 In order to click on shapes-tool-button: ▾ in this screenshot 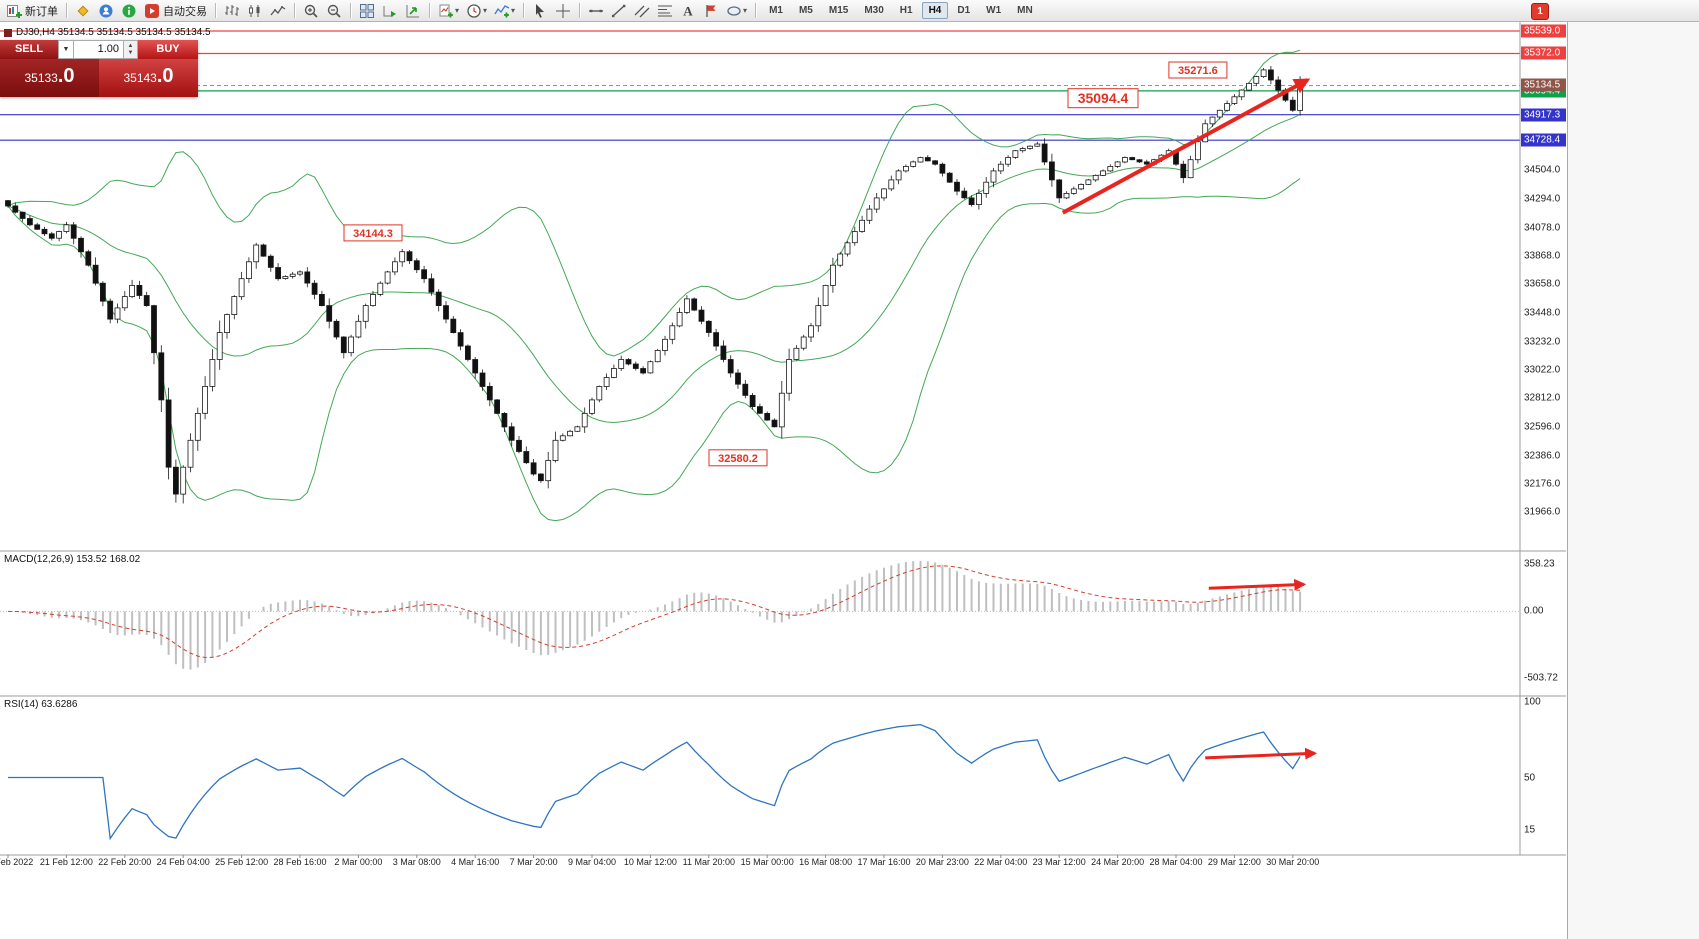, I will do `click(736, 10)`.